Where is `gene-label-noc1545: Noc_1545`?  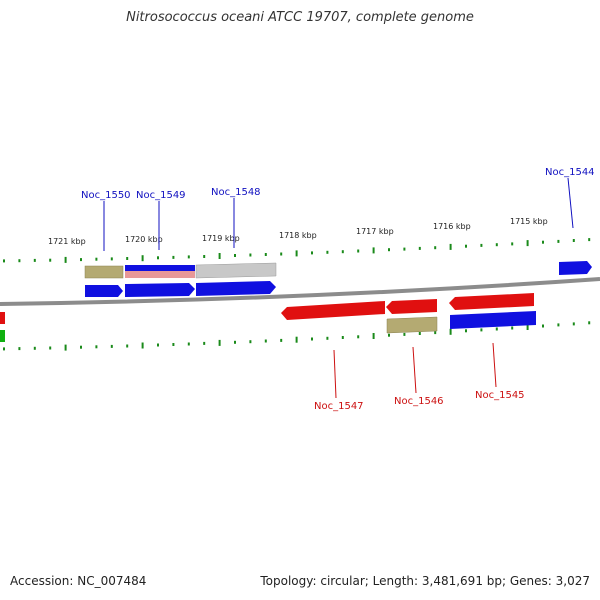 gene-label-noc1545: Noc_1545 is located at coordinates (500, 395).